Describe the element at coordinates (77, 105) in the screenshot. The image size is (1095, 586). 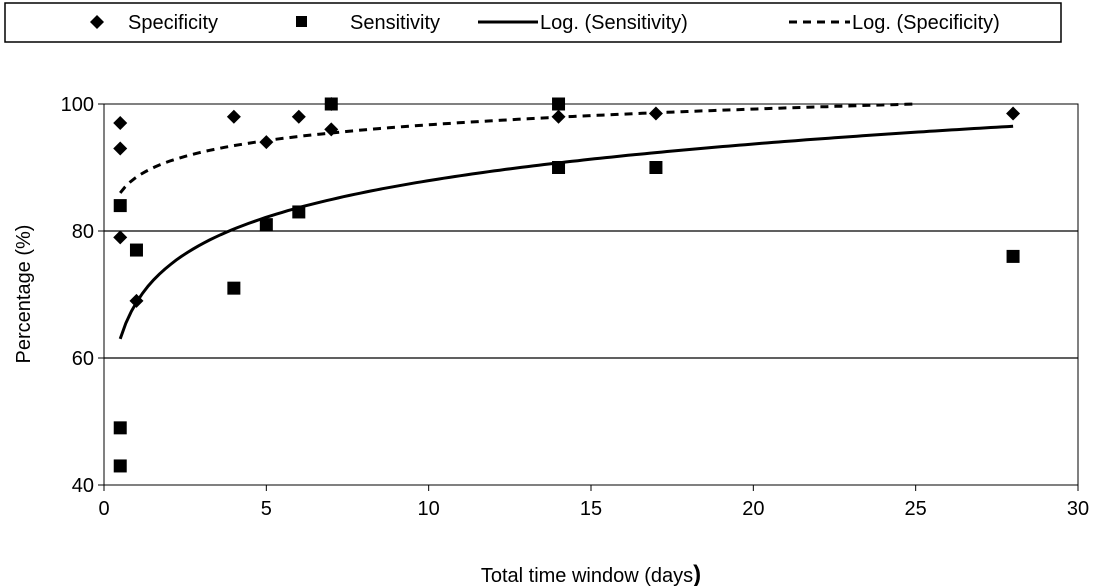
I see `y-tick-label: 100` at that location.